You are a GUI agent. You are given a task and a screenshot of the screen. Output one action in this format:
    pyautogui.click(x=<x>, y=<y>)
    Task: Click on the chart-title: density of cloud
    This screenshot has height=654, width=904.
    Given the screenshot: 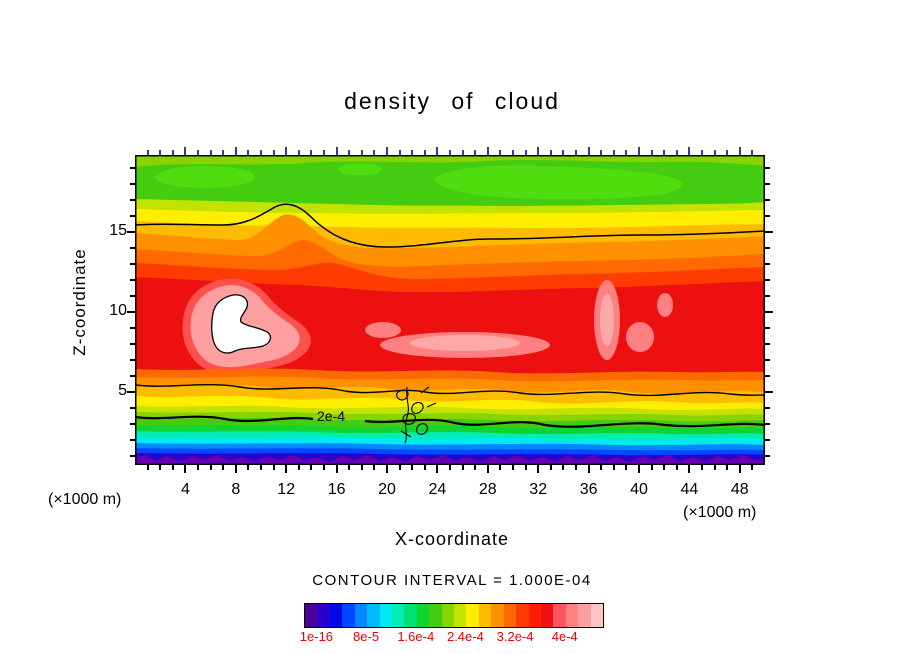 What is the action you would take?
    pyautogui.click(x=452, y=101)
    